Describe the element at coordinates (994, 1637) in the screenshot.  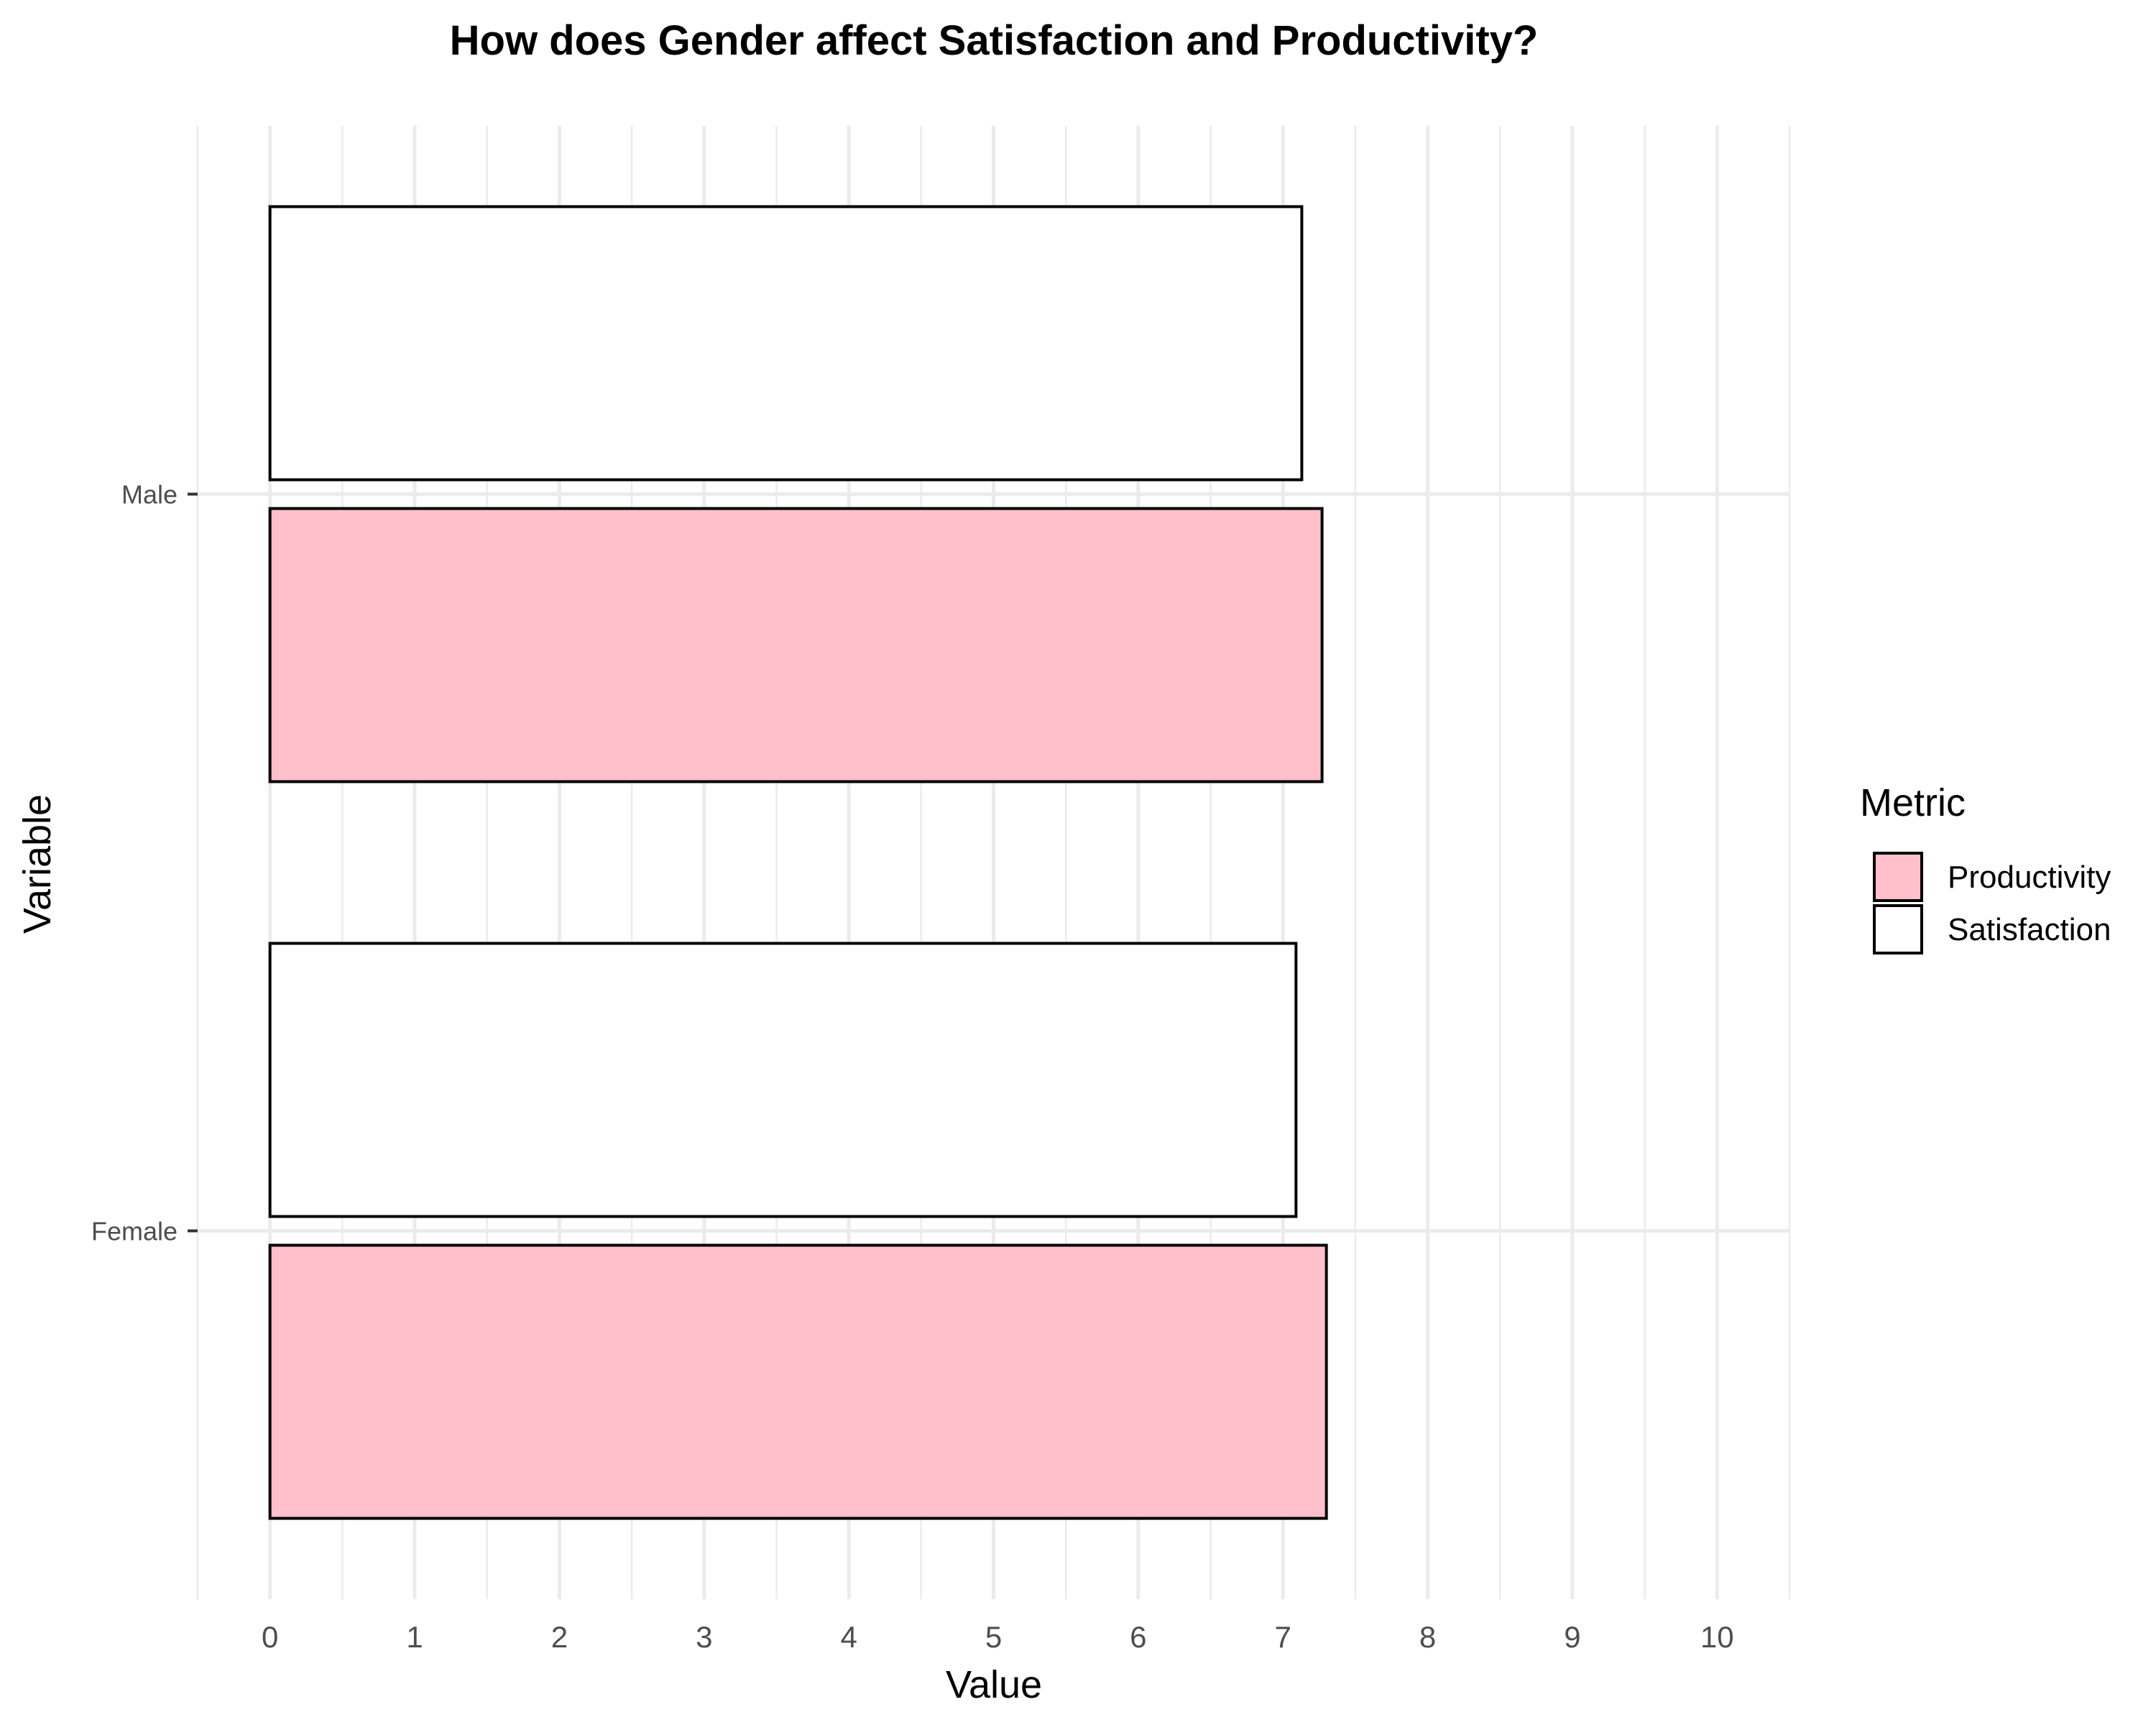
I see `x-tick-label: 5` at that location.